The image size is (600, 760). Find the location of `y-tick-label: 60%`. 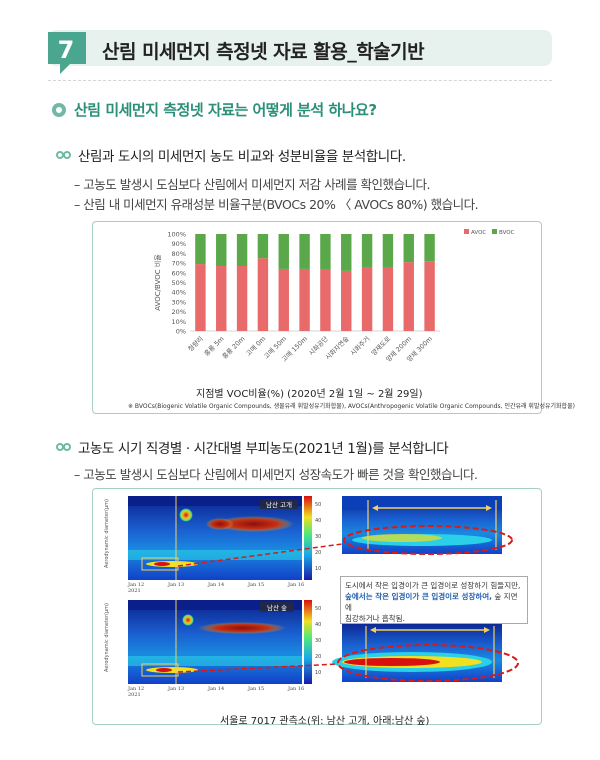

y-tick-label: 60% is located at coordinates (179, 273).